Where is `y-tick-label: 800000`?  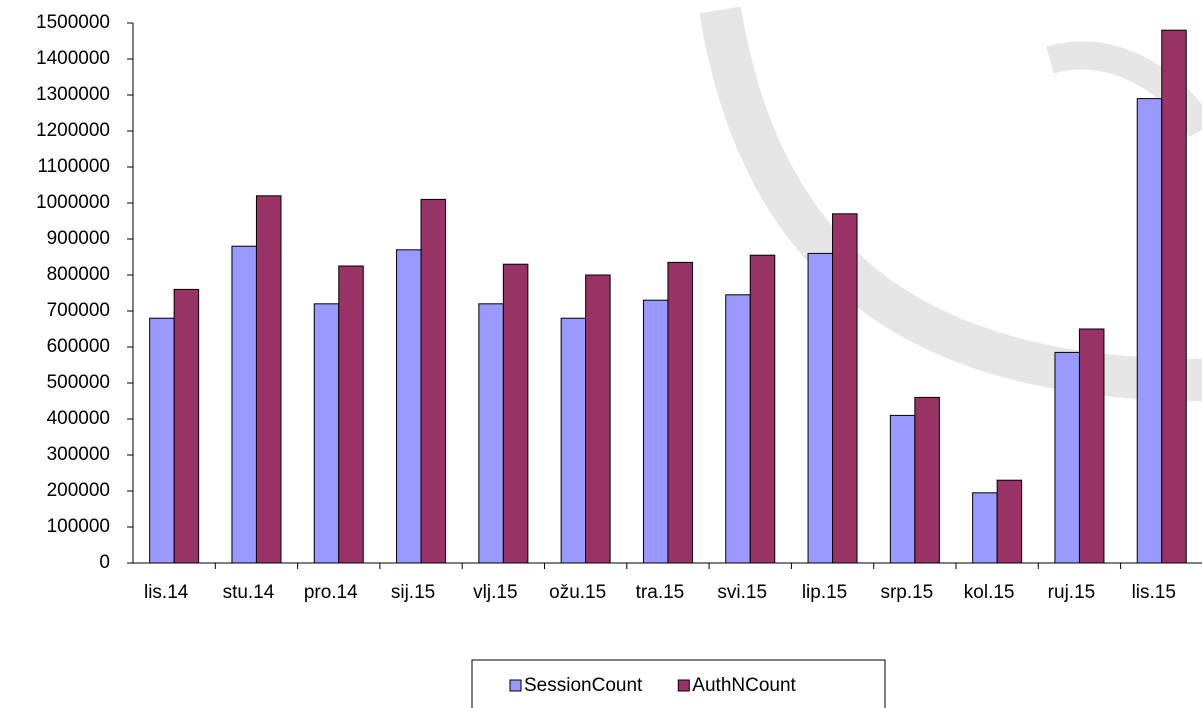
y-tick-label: 800000 is located at coordinates (78, 274).